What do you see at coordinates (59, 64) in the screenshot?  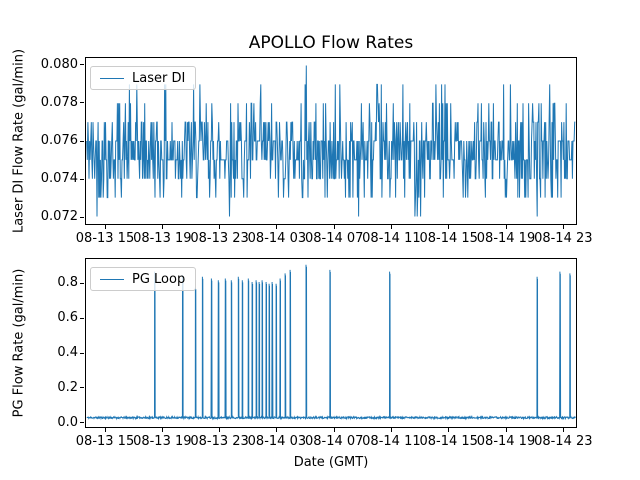 I see `y-tick-label: 0.080` at bounding box center [59, 64].